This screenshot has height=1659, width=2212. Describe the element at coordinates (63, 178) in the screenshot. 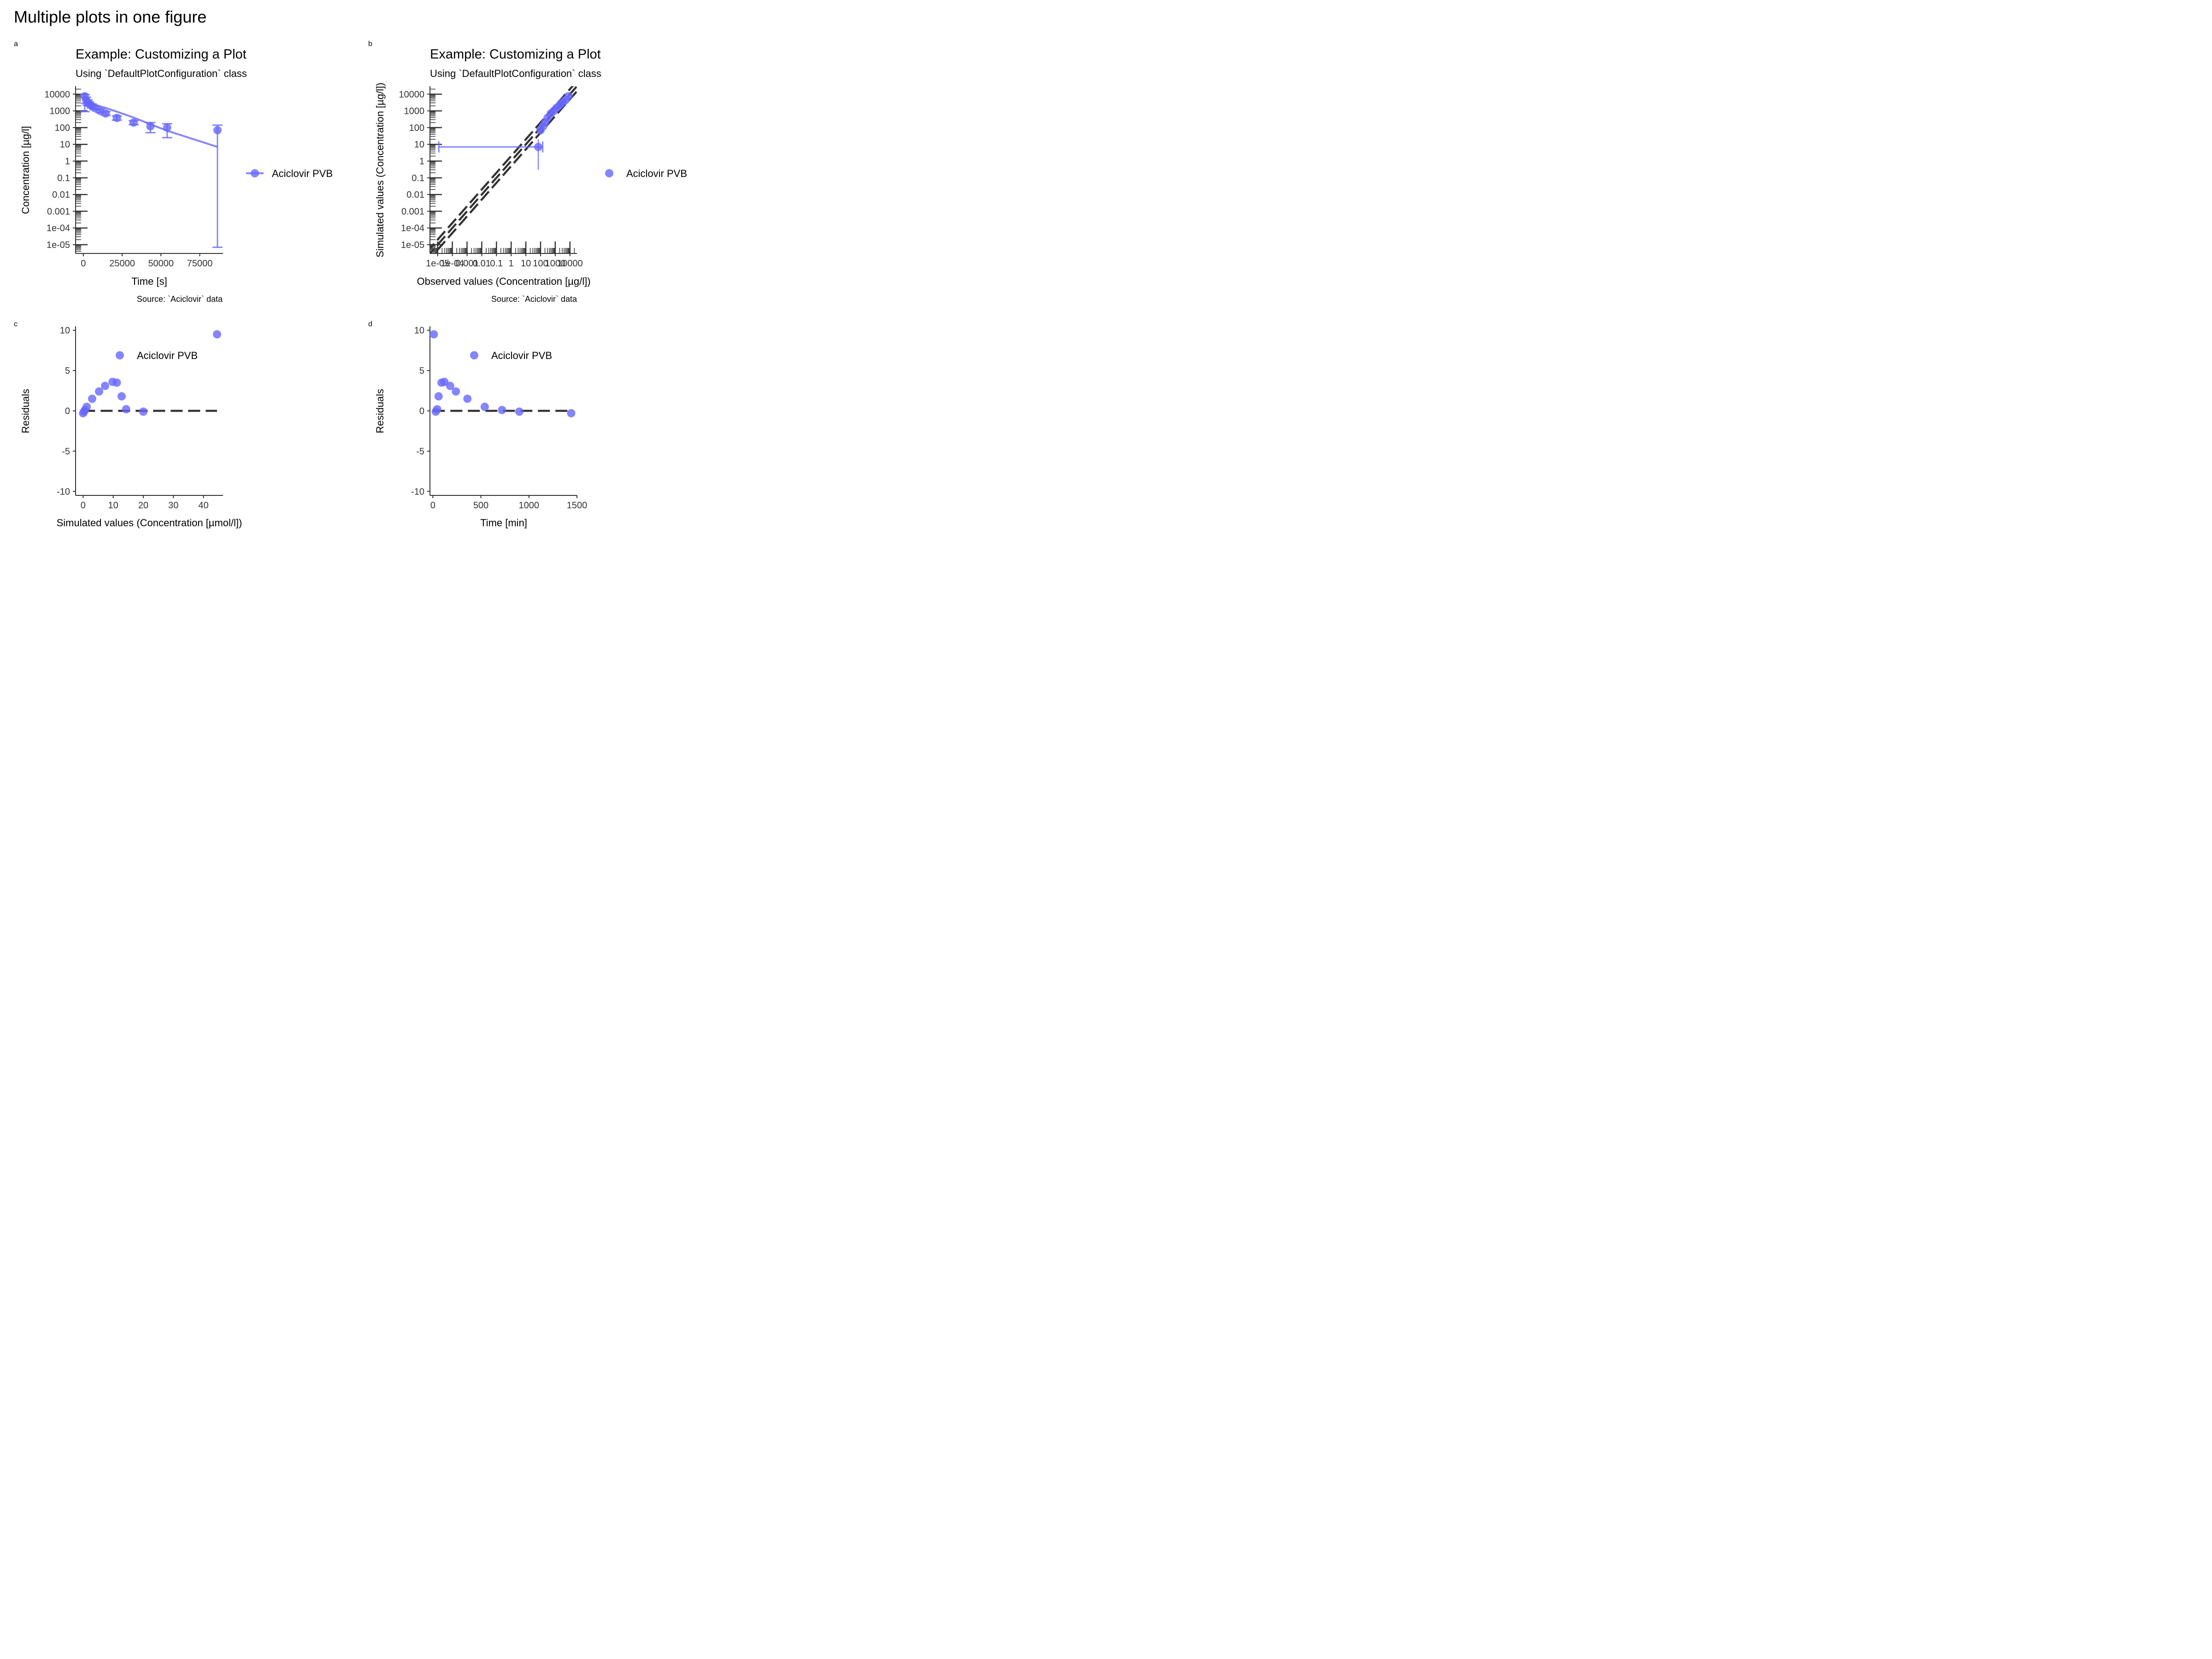

I see `panel-a-y-tick-label: 0.1` at that location.